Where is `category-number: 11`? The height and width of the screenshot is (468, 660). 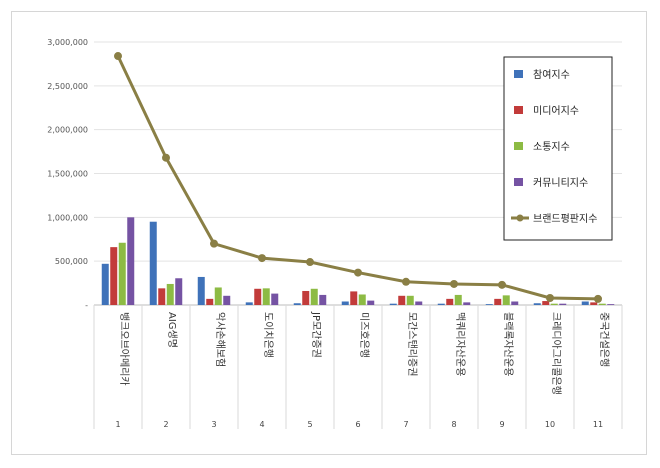
category-number: 11 is located at coordinates (598, 424).